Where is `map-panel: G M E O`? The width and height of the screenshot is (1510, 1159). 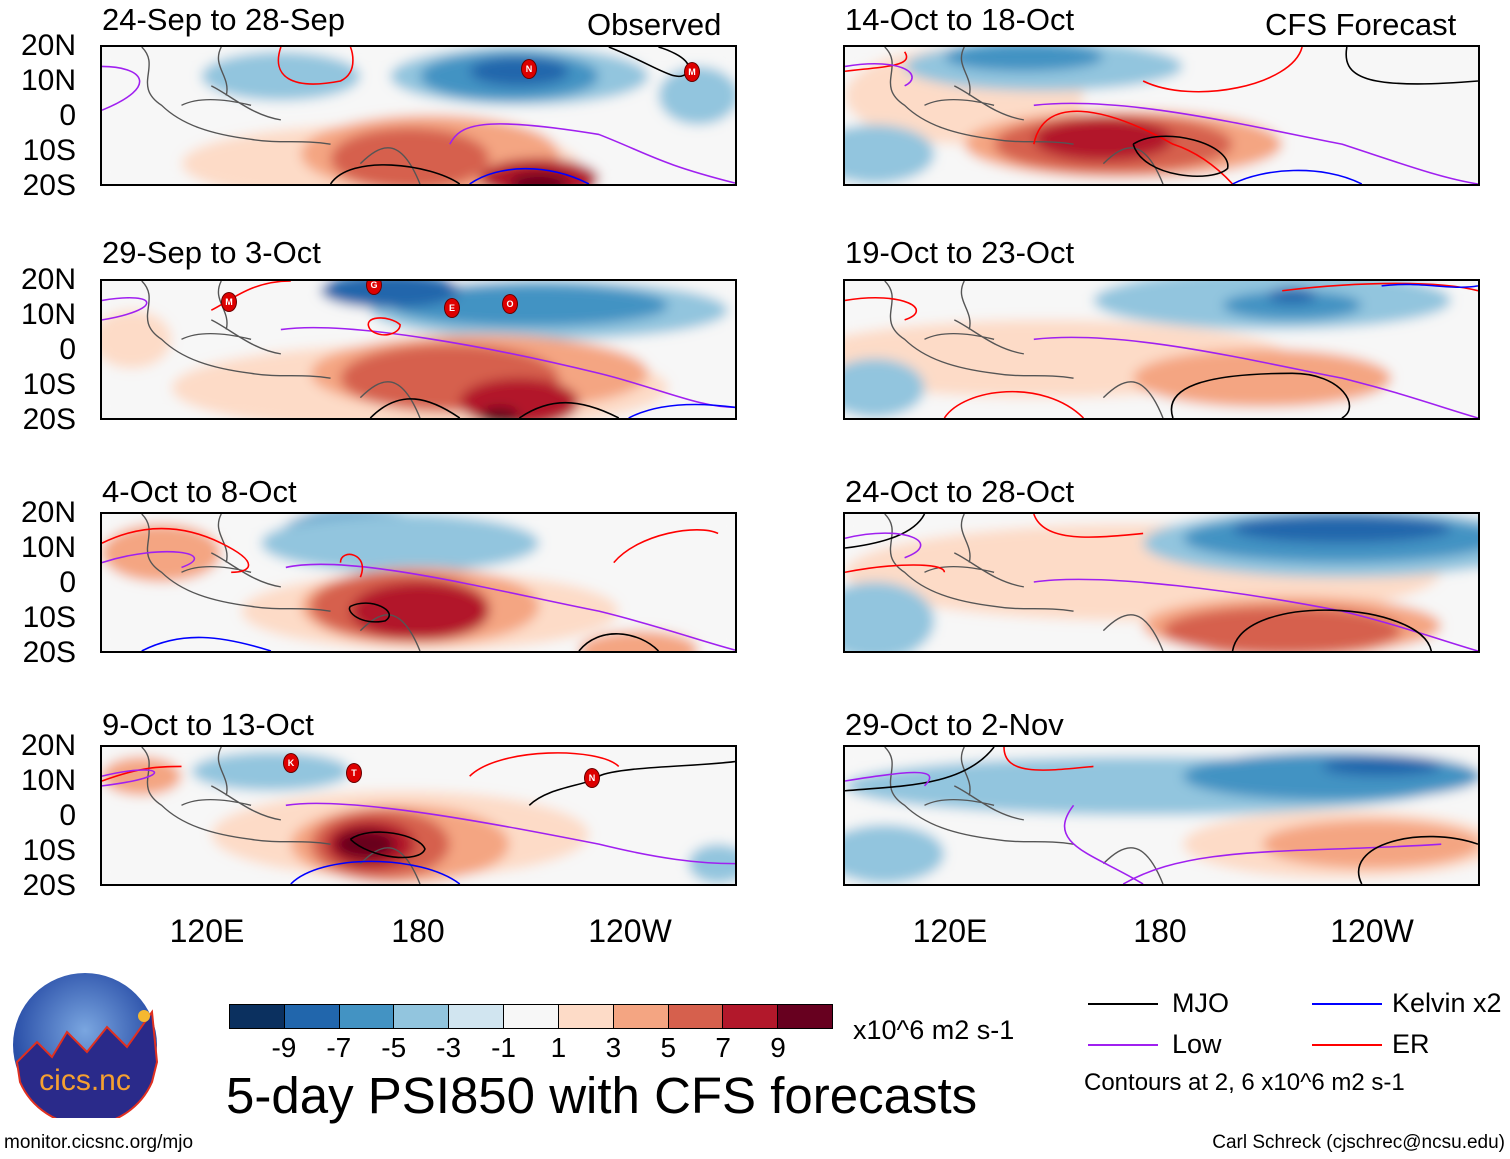 map-panel: G M E O is located at coordinates (418, 349).